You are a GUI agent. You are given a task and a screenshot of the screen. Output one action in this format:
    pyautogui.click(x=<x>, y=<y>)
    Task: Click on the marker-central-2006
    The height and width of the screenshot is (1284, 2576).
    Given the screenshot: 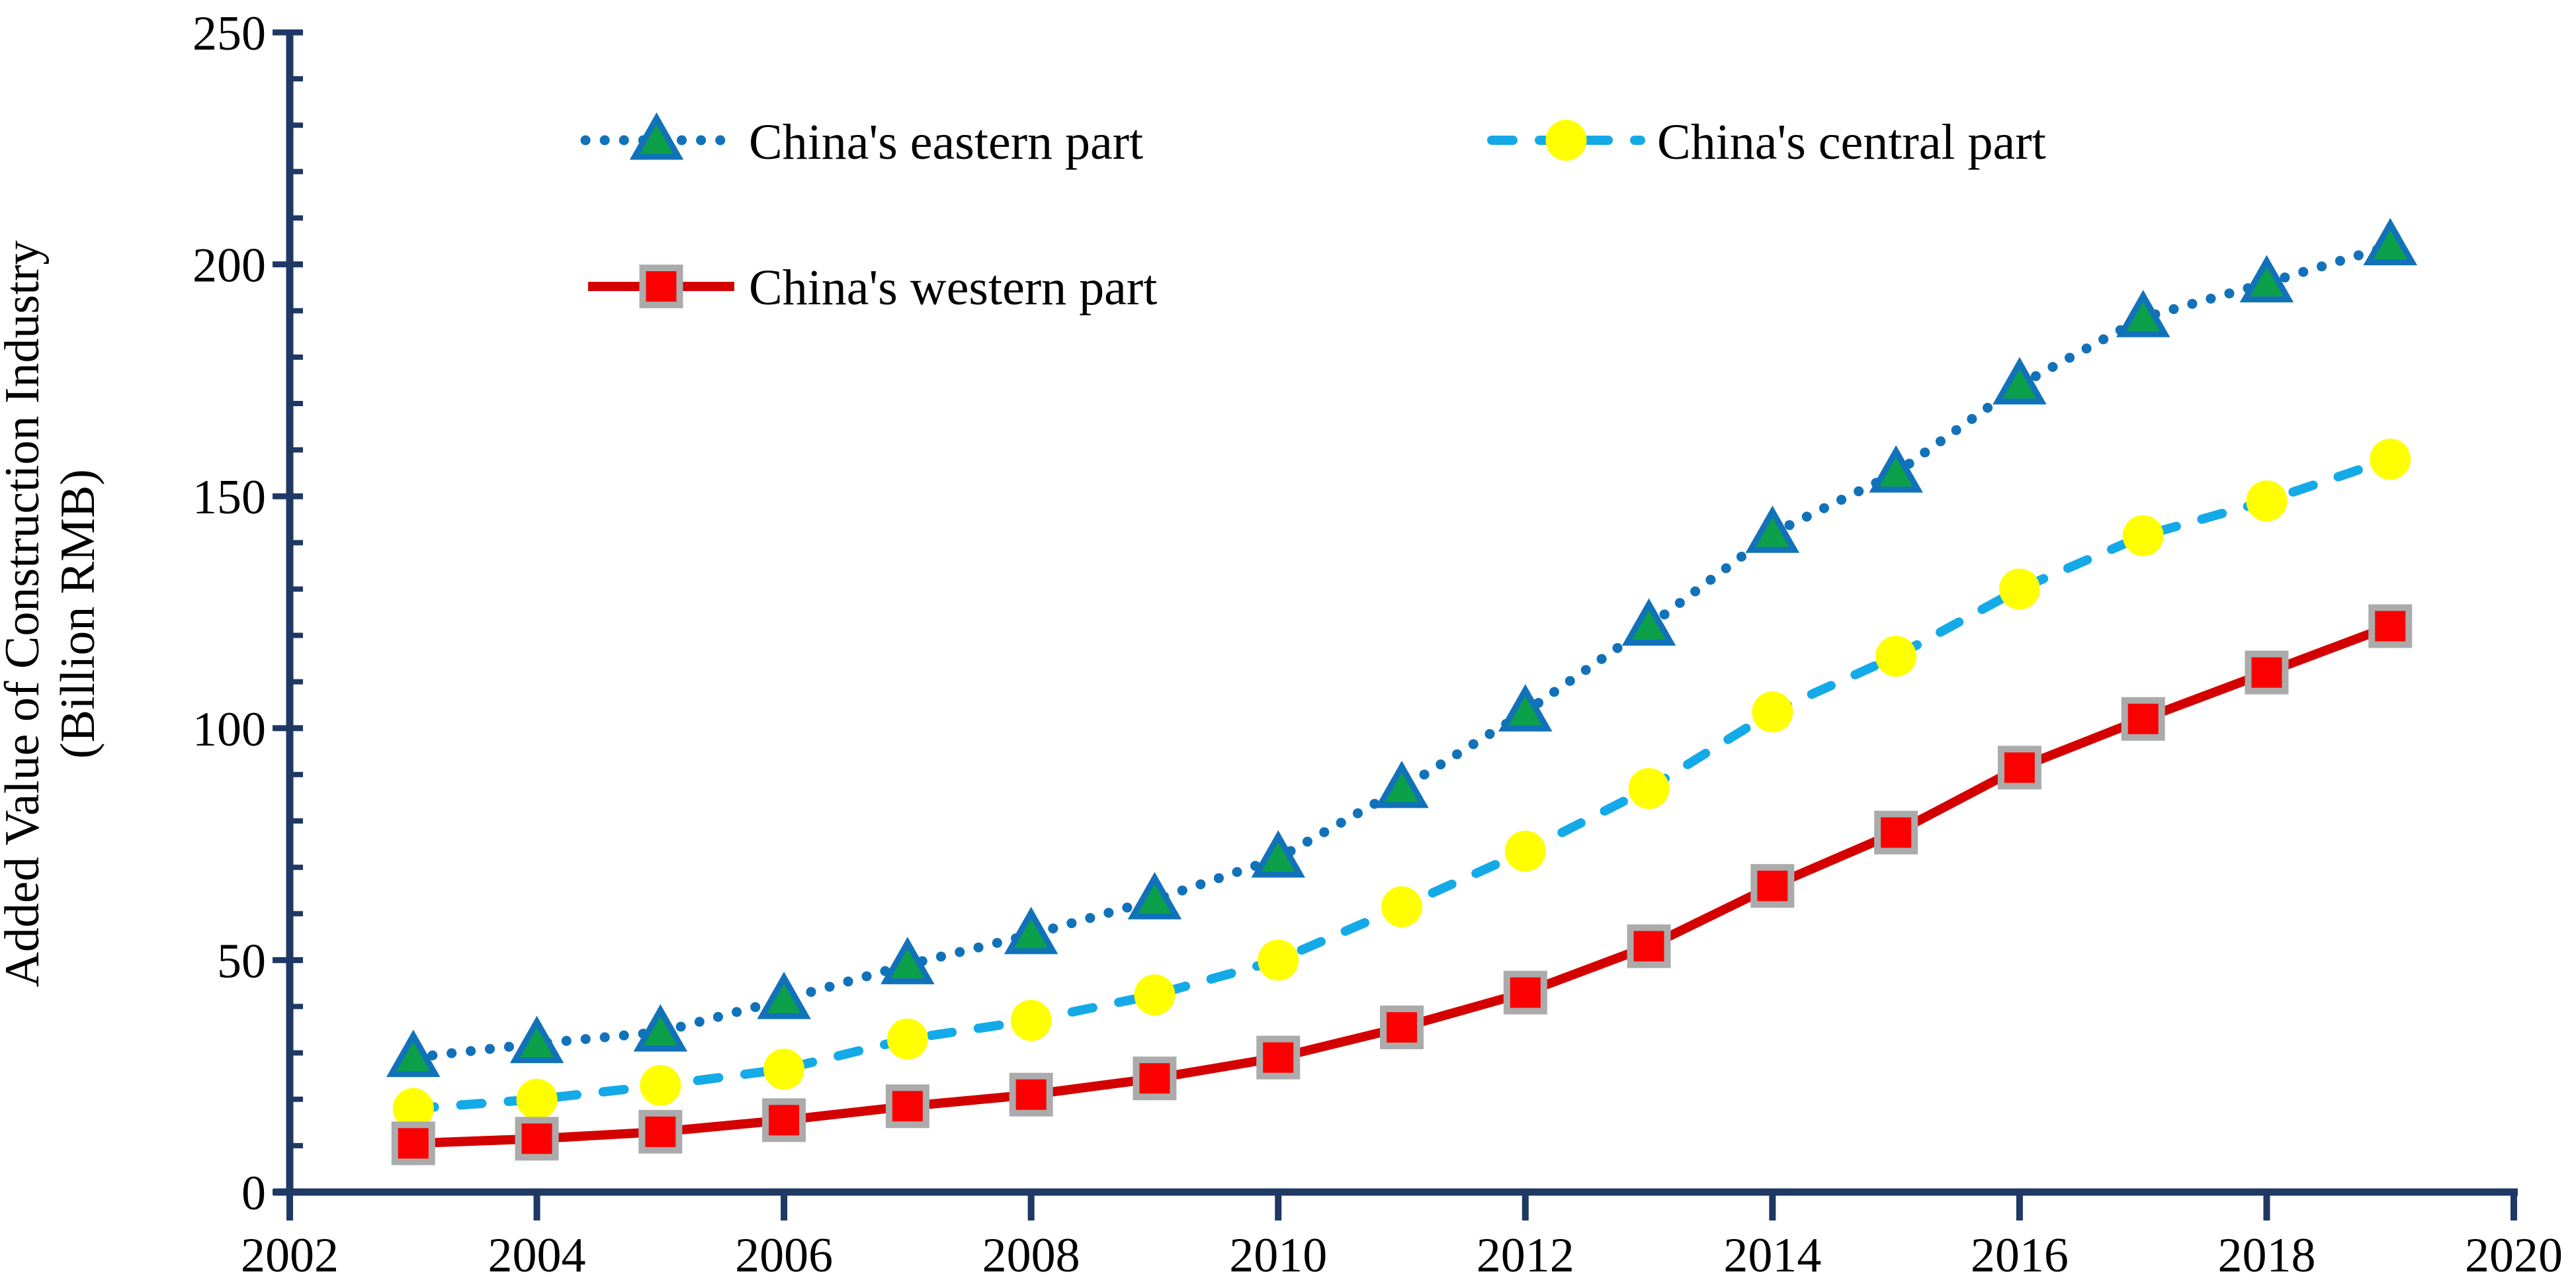 What is the action you would take?
    pyautogui.click(x=784, y=1069)
    